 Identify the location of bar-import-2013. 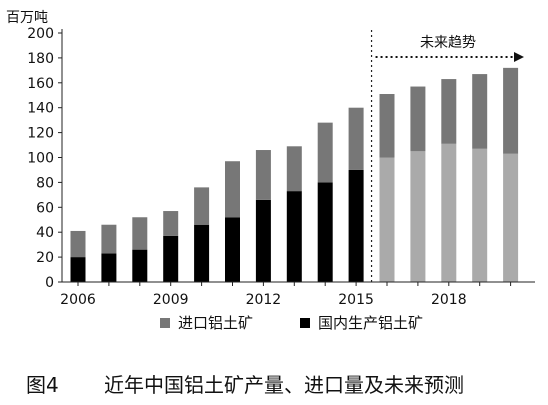
(294, 169).